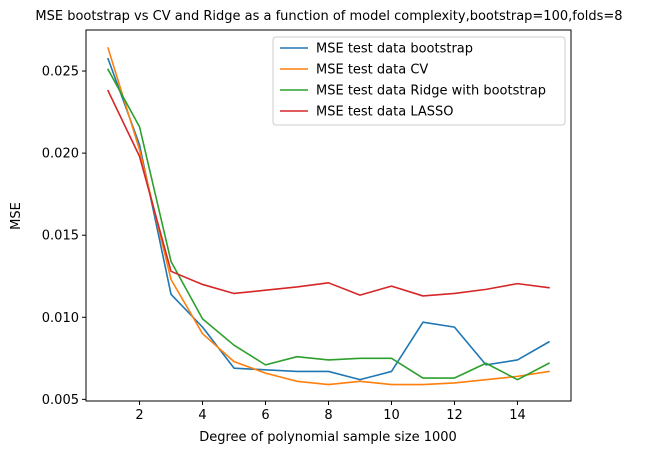  What do you see at coordinates (328, 437) in the screenshot?
I see `x-axis-label: Degree of polynomial sample size 1000` at bounding box center [328, 437].